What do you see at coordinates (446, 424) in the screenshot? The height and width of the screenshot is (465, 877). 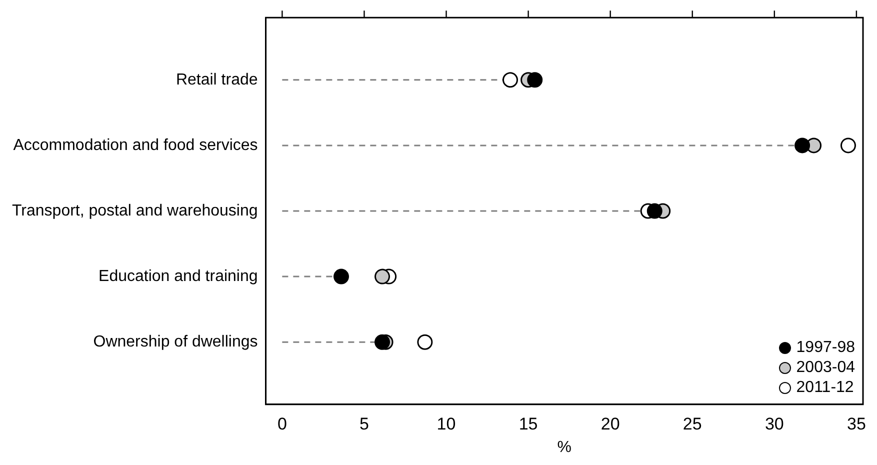 I see `x-tick-label: 10` at bounding box center [446, 424].